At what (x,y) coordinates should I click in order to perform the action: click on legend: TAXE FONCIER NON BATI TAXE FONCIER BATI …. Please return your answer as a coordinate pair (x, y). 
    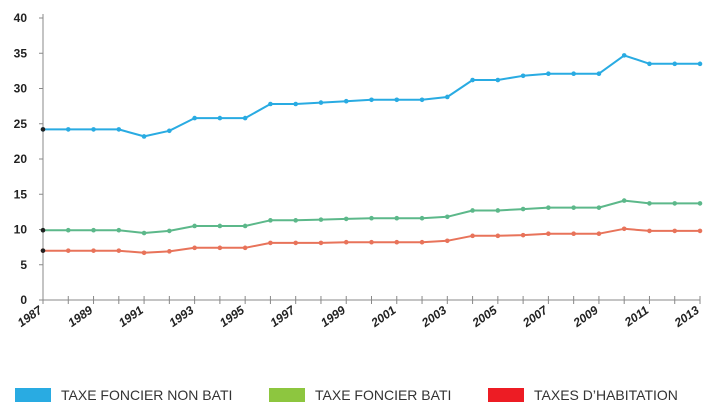
    Looking at the image, I should click on (351, 395).